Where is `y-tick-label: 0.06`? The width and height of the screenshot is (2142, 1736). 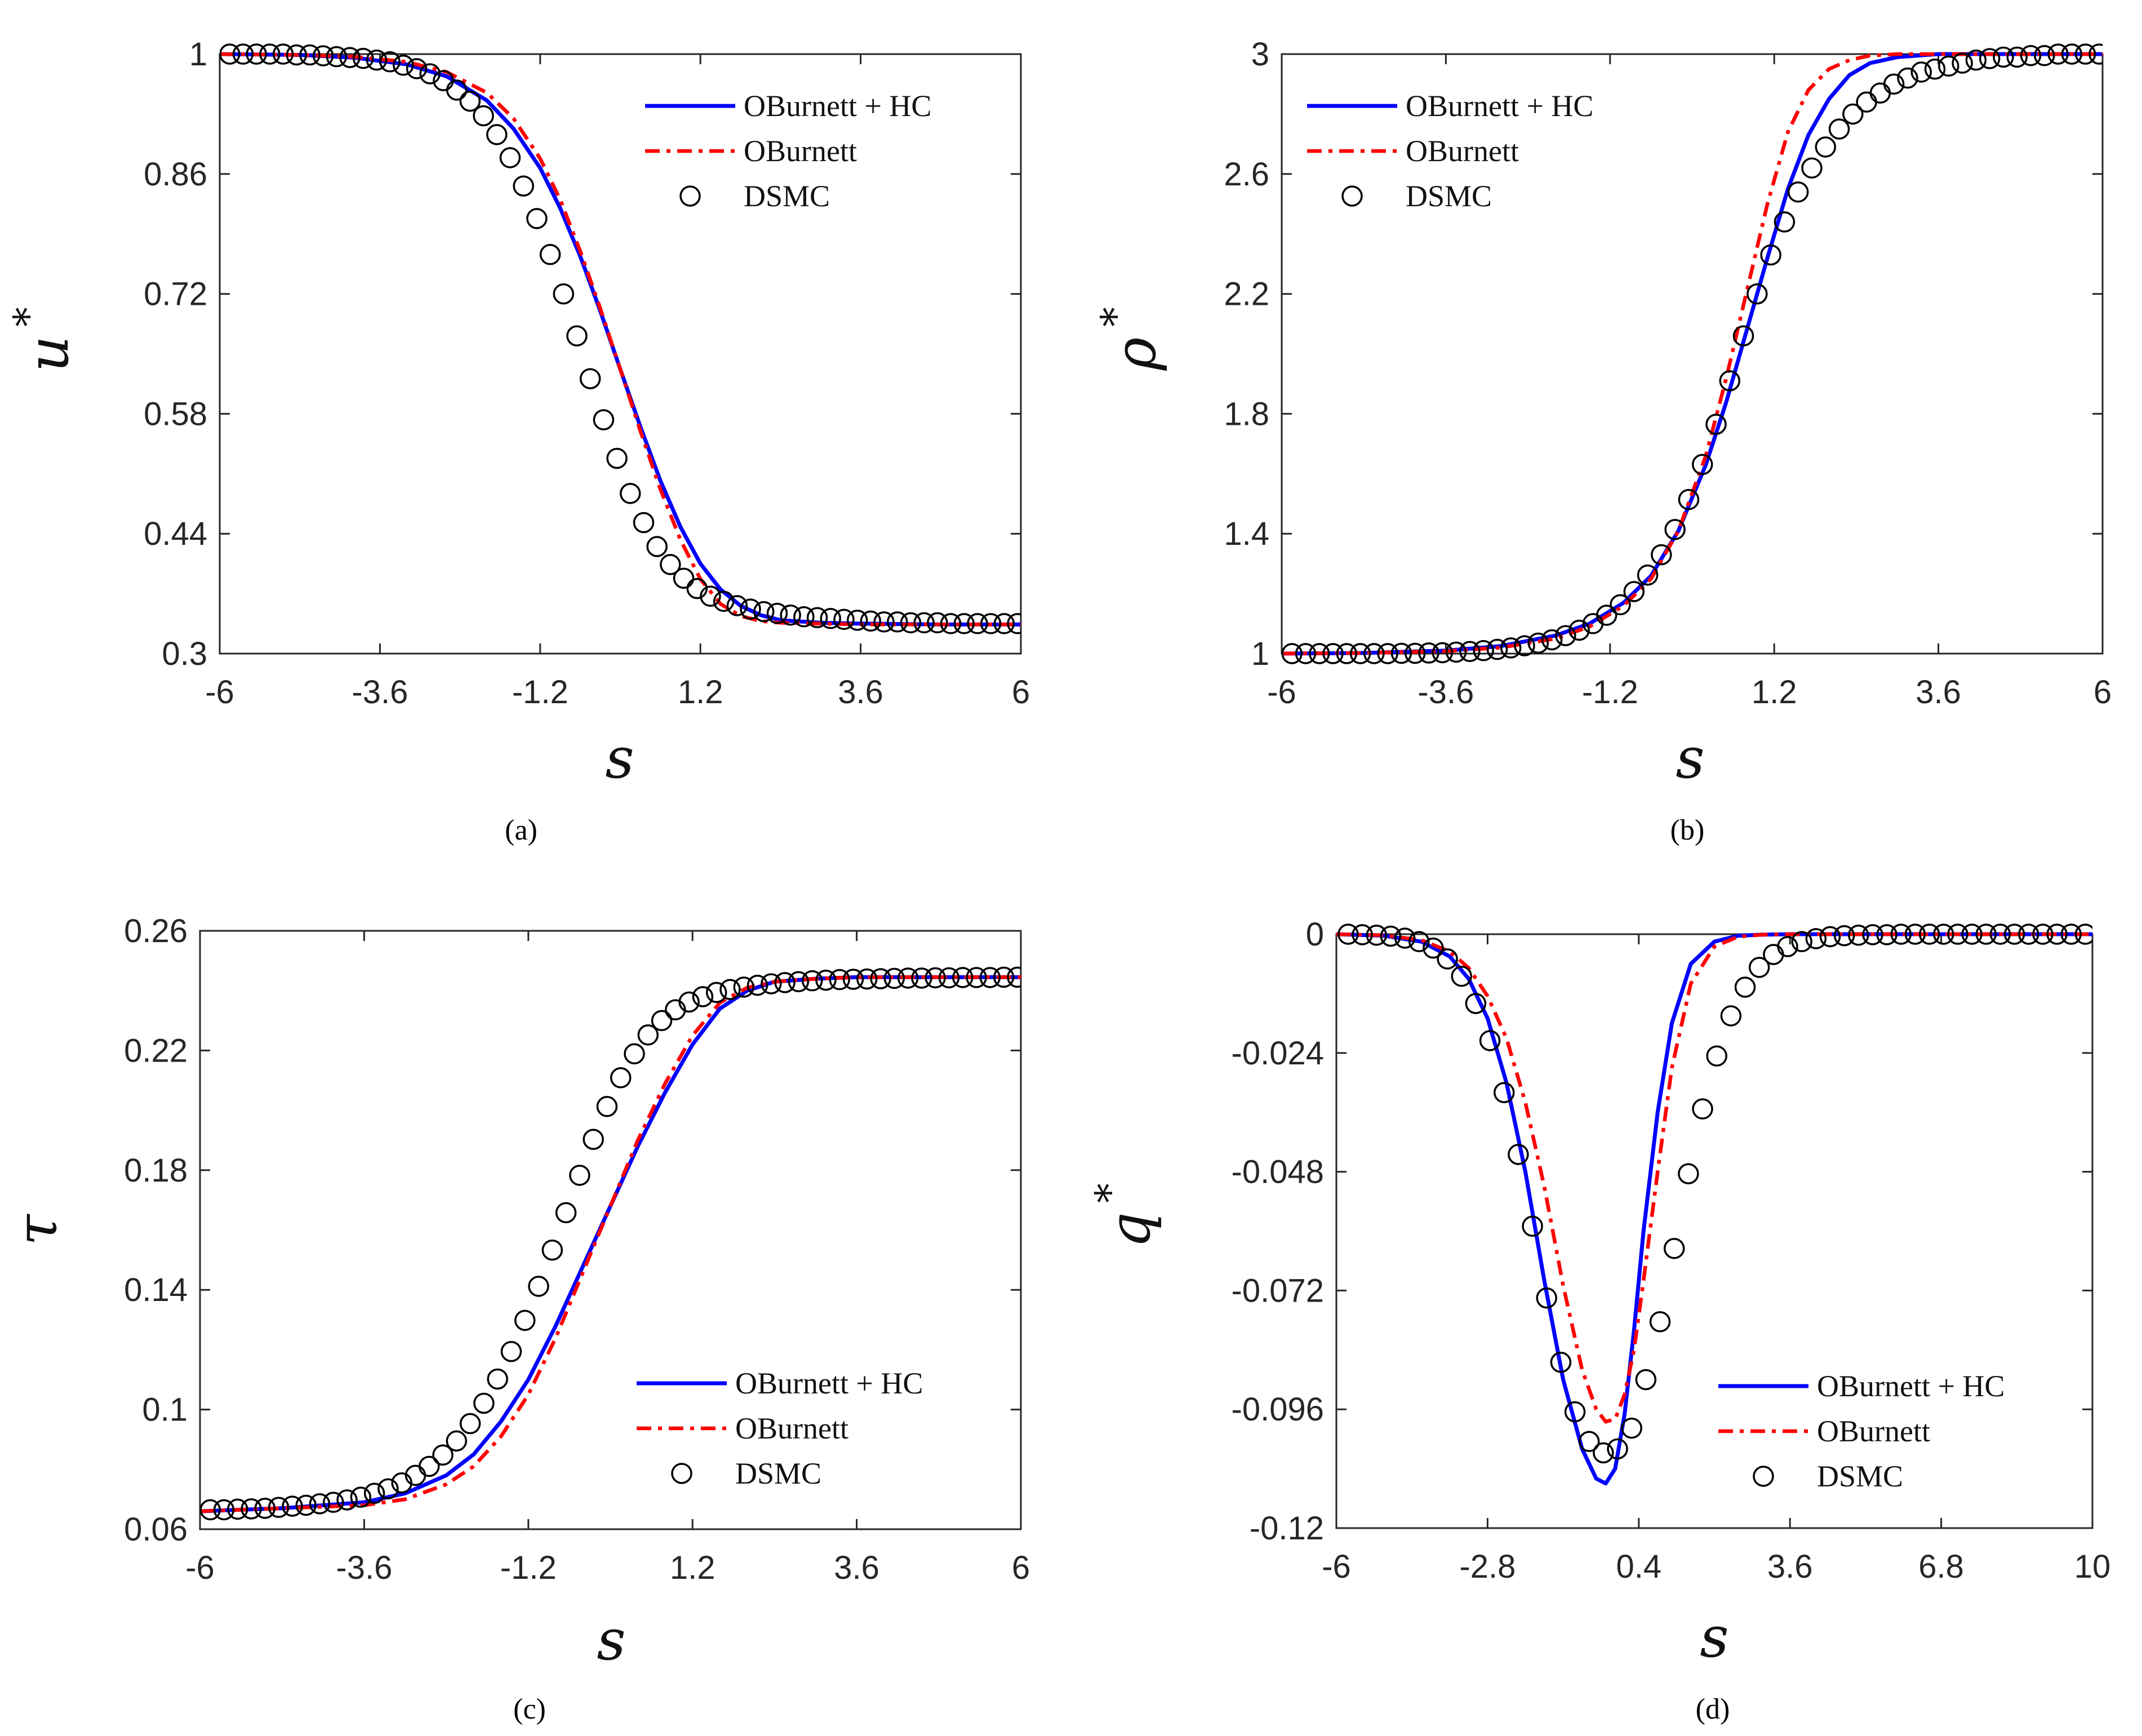 y-tick-label: 0.06 is located at coordinates (156, 1529).